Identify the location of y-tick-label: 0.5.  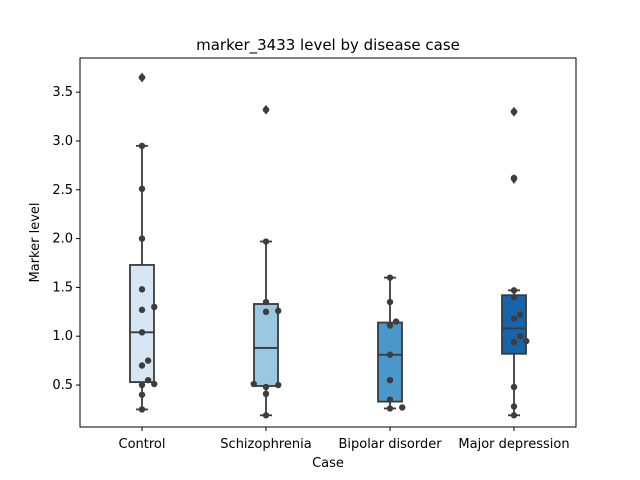
(62, 385).